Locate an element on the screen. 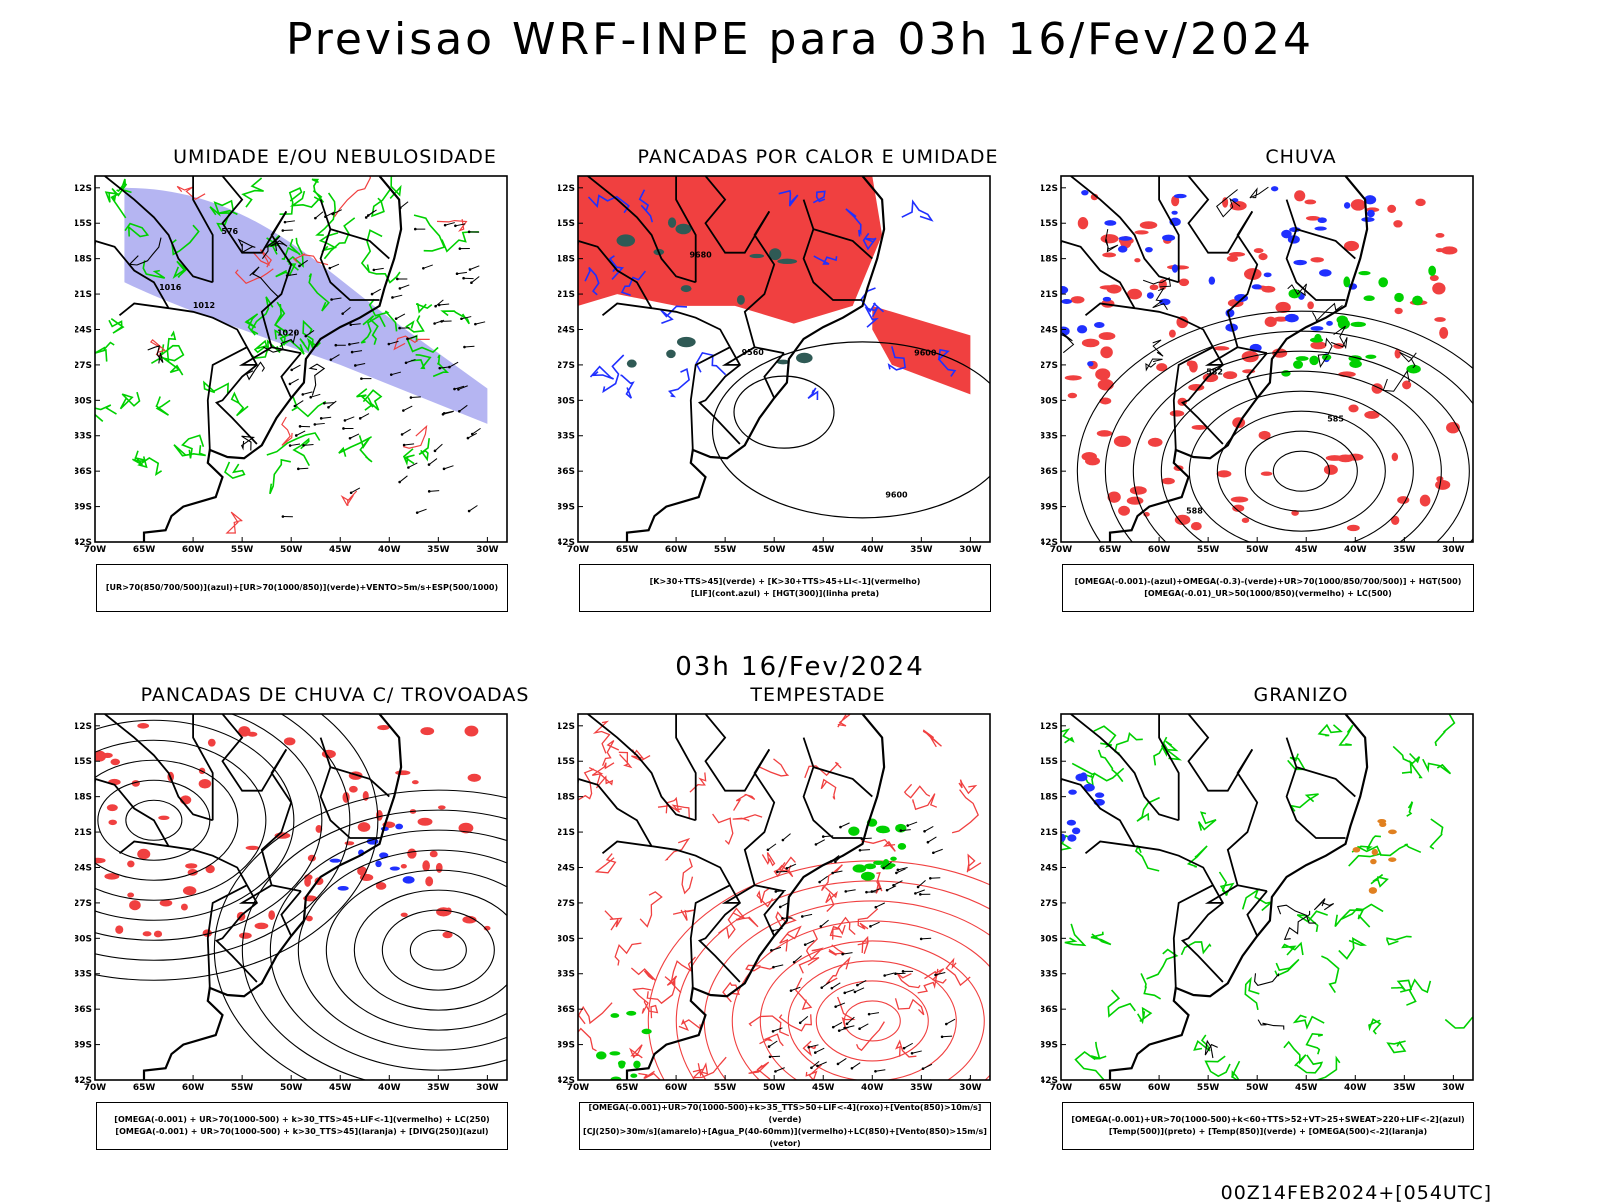  contour-label: 585 is located at coordinates (1335, 418).